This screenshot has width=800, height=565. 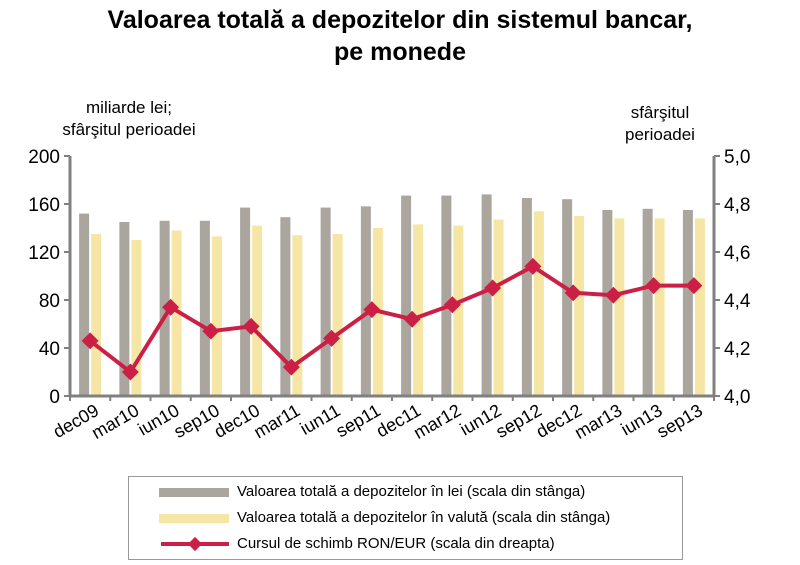 What do you see at coordinates (699, 307) in the screenshot?
I see `bar-valuta-sep13` at bounding box center [699, 307].